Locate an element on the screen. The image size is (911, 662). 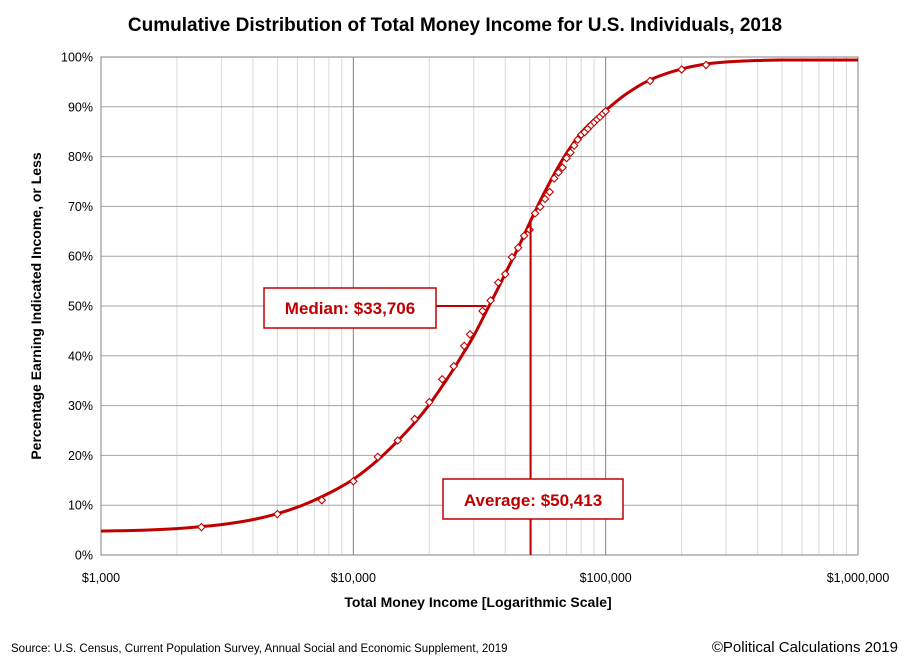
median-callout-box is located at coordinates (350, 308).